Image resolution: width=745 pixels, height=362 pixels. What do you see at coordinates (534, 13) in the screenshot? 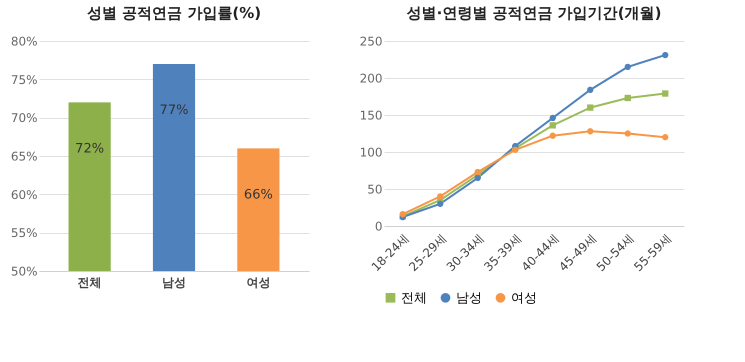
I see `chart-title: 성별·연령별 공적연금 가입기간(개월)` at bounding box center [534, 13].